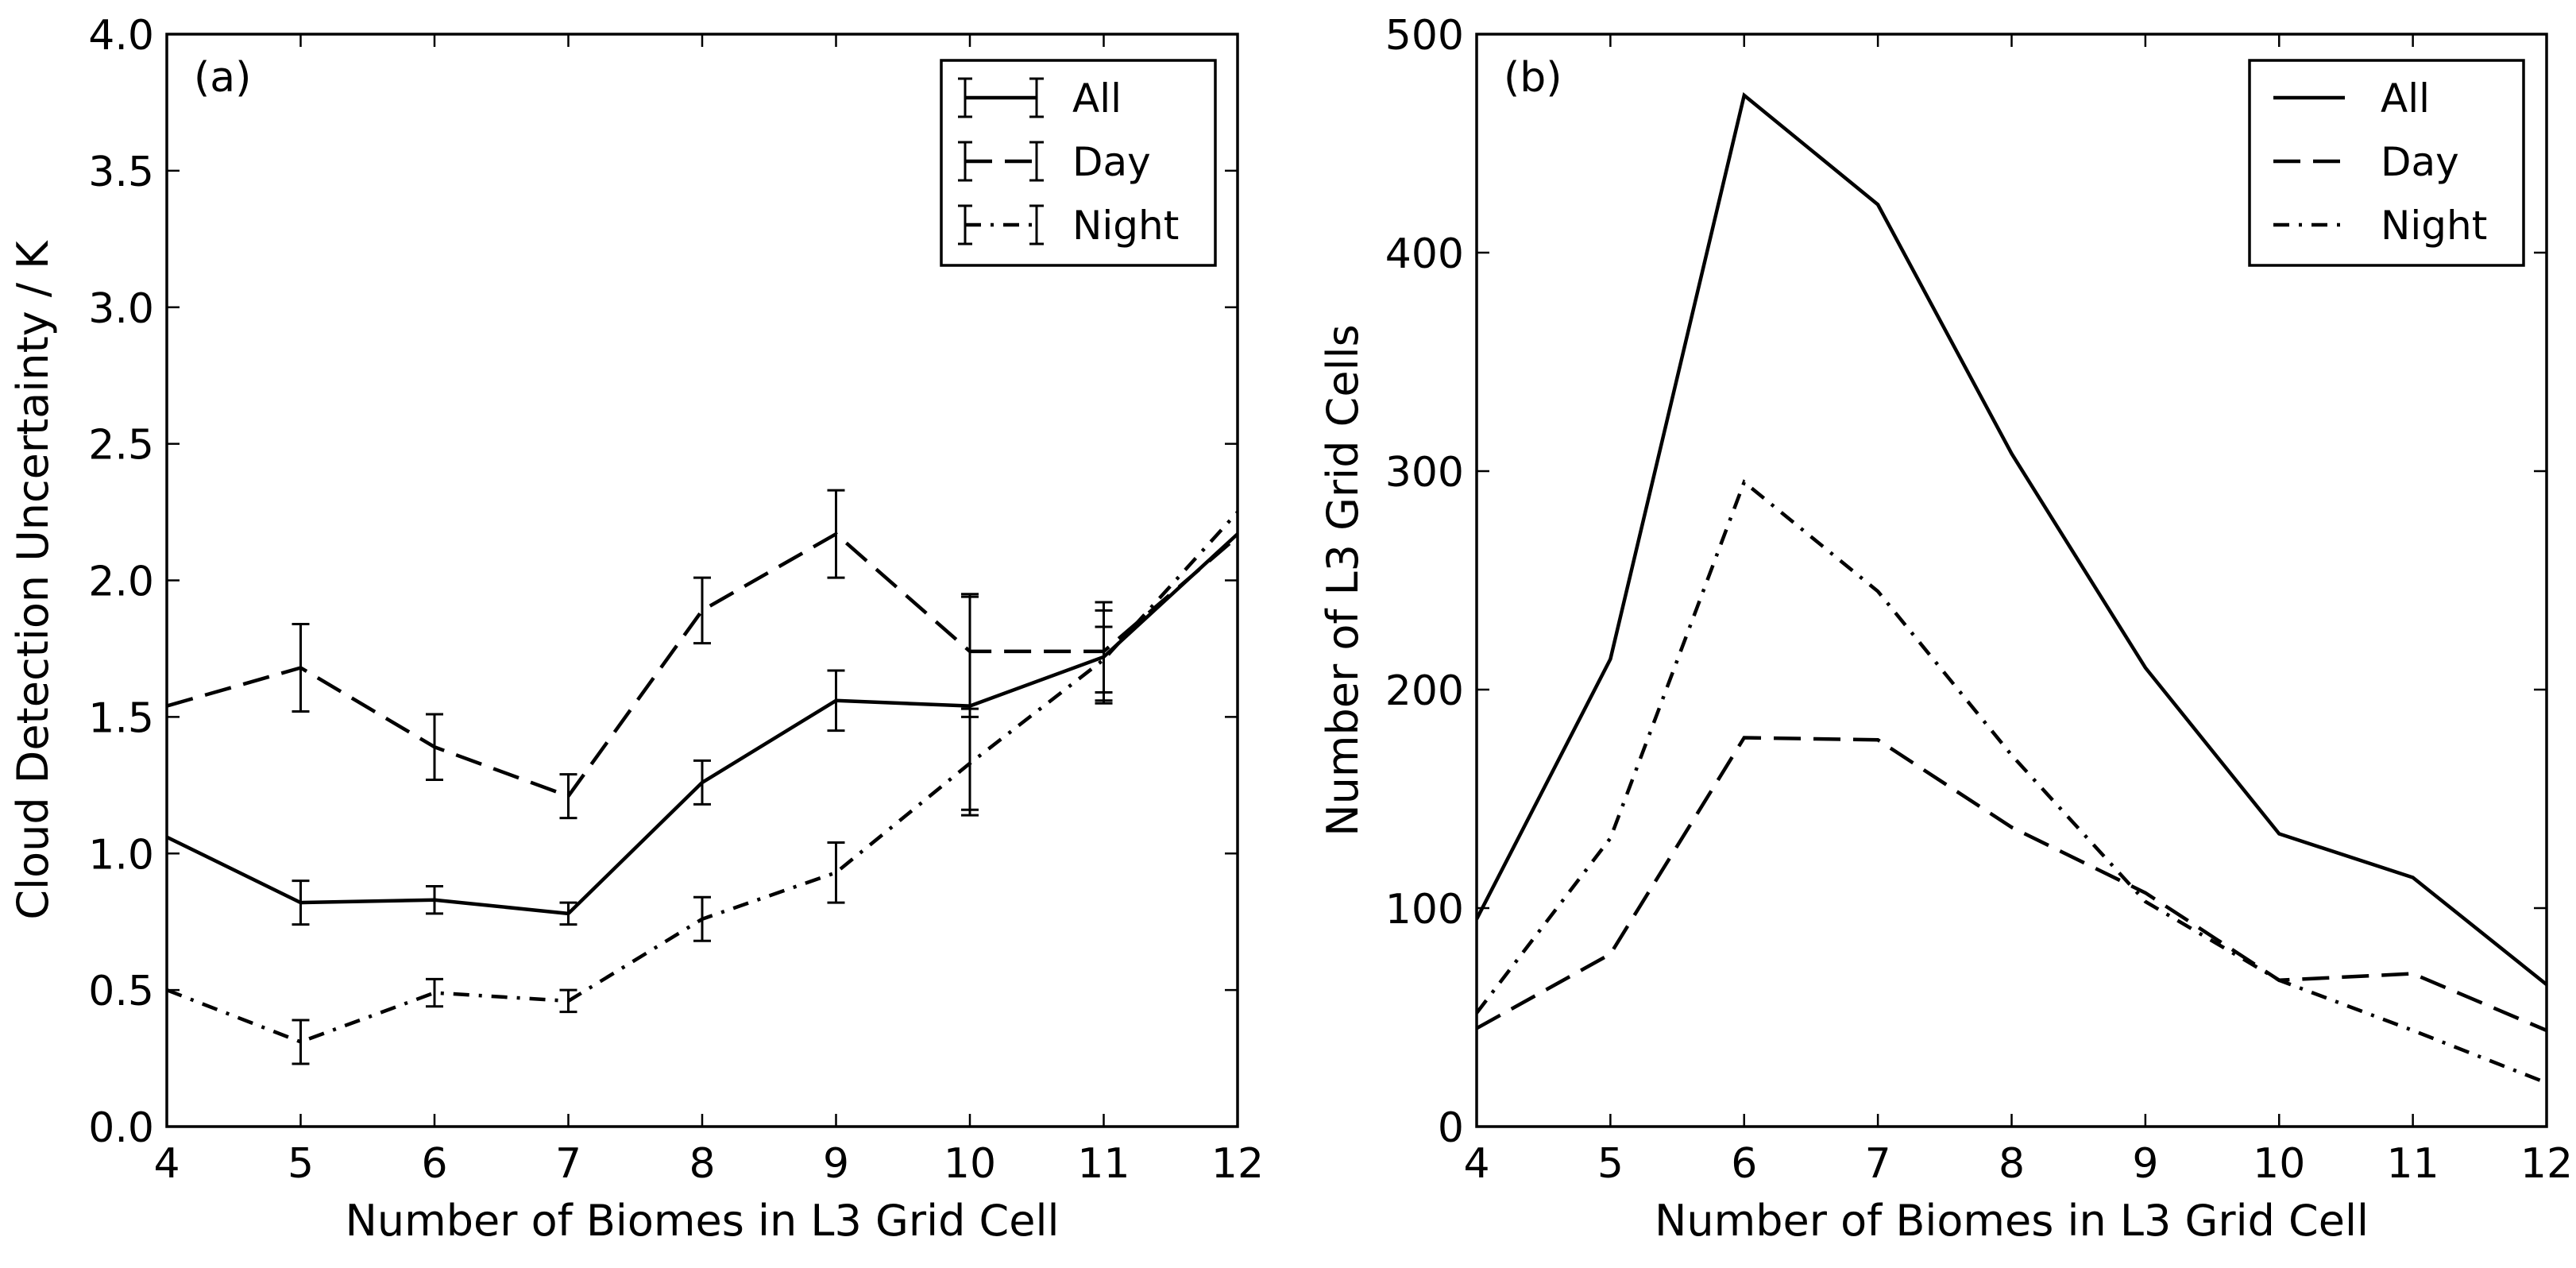 This screenshot has width=2576, height=1268. Describe the element at coordinates (1424, 691) in the screenshot. I see `y-tick-label: 200` at that location.